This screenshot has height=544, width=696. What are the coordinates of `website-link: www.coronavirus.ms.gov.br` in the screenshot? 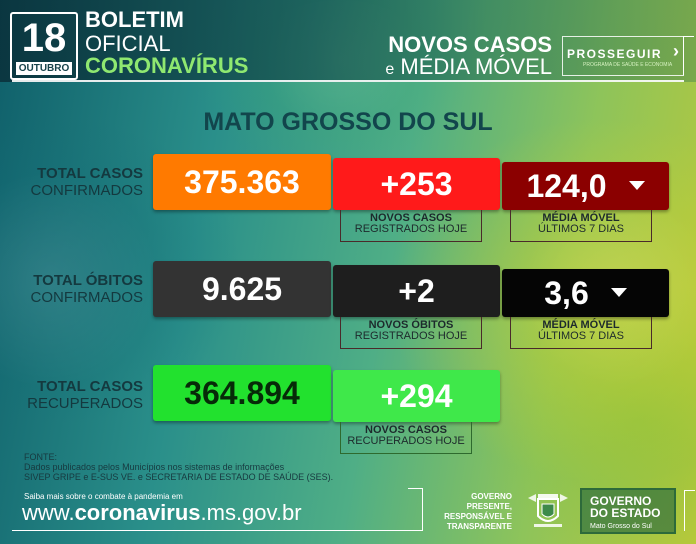 It's located at (162, 513).